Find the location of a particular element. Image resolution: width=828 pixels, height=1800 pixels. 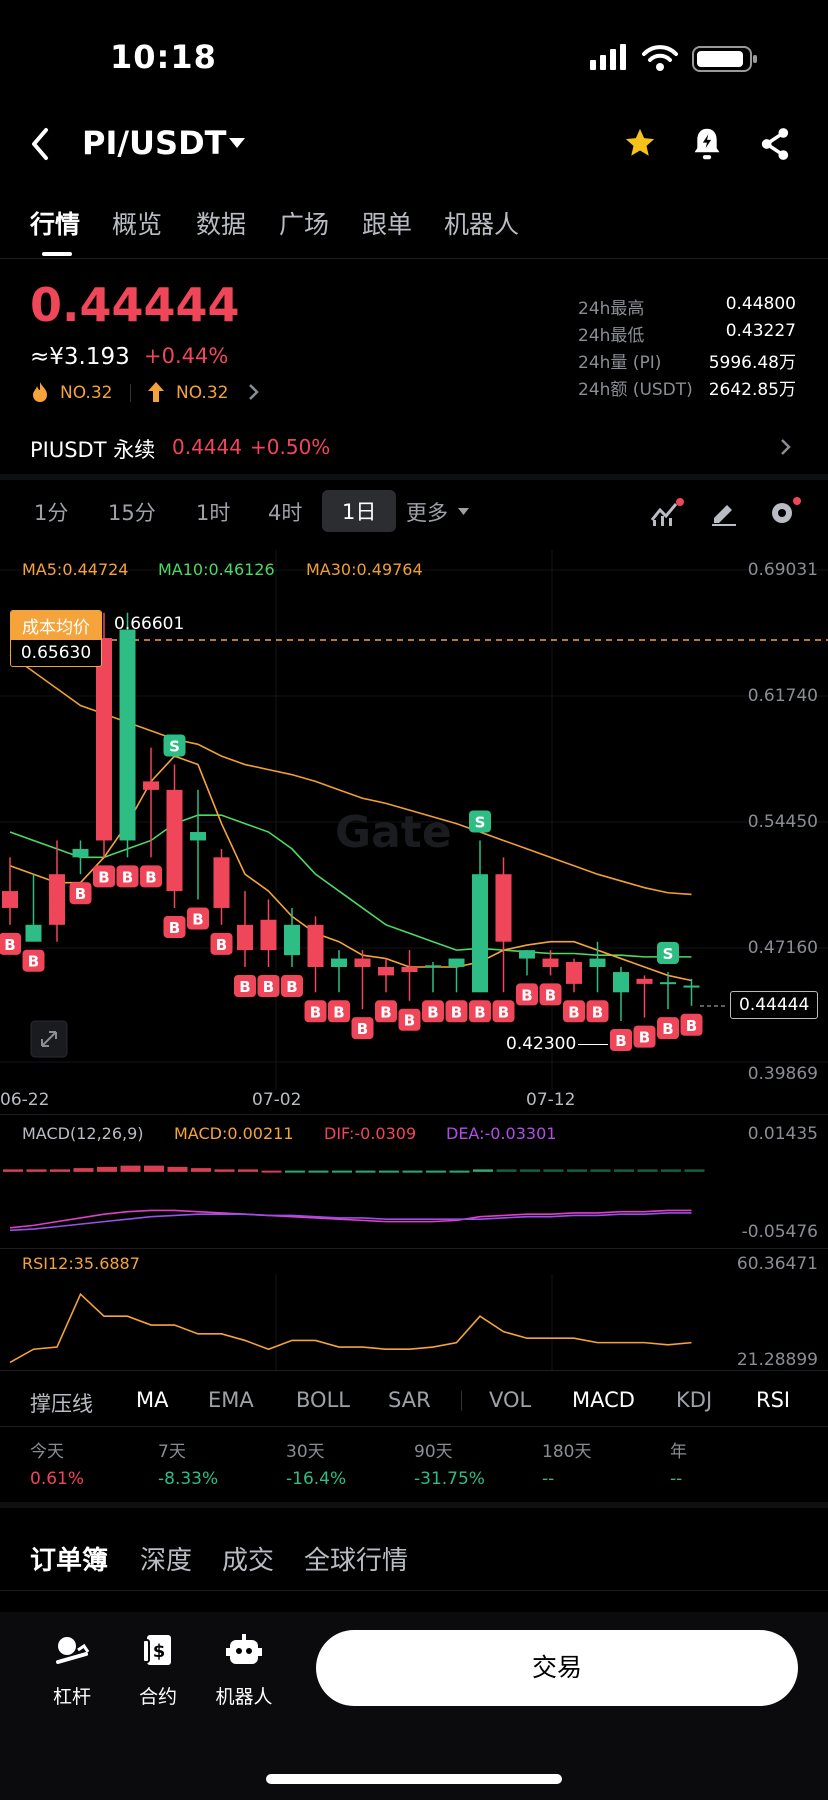

stat-value-turnover: 2642.85万 is located at coordinates (752, 390).